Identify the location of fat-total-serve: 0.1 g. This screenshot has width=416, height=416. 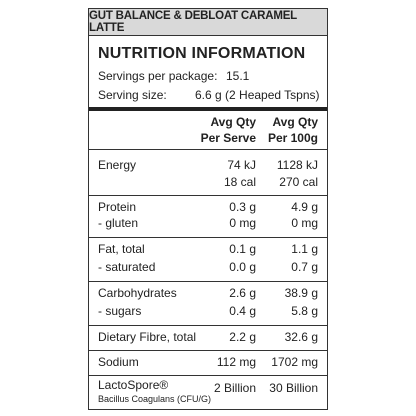
(242, 249).